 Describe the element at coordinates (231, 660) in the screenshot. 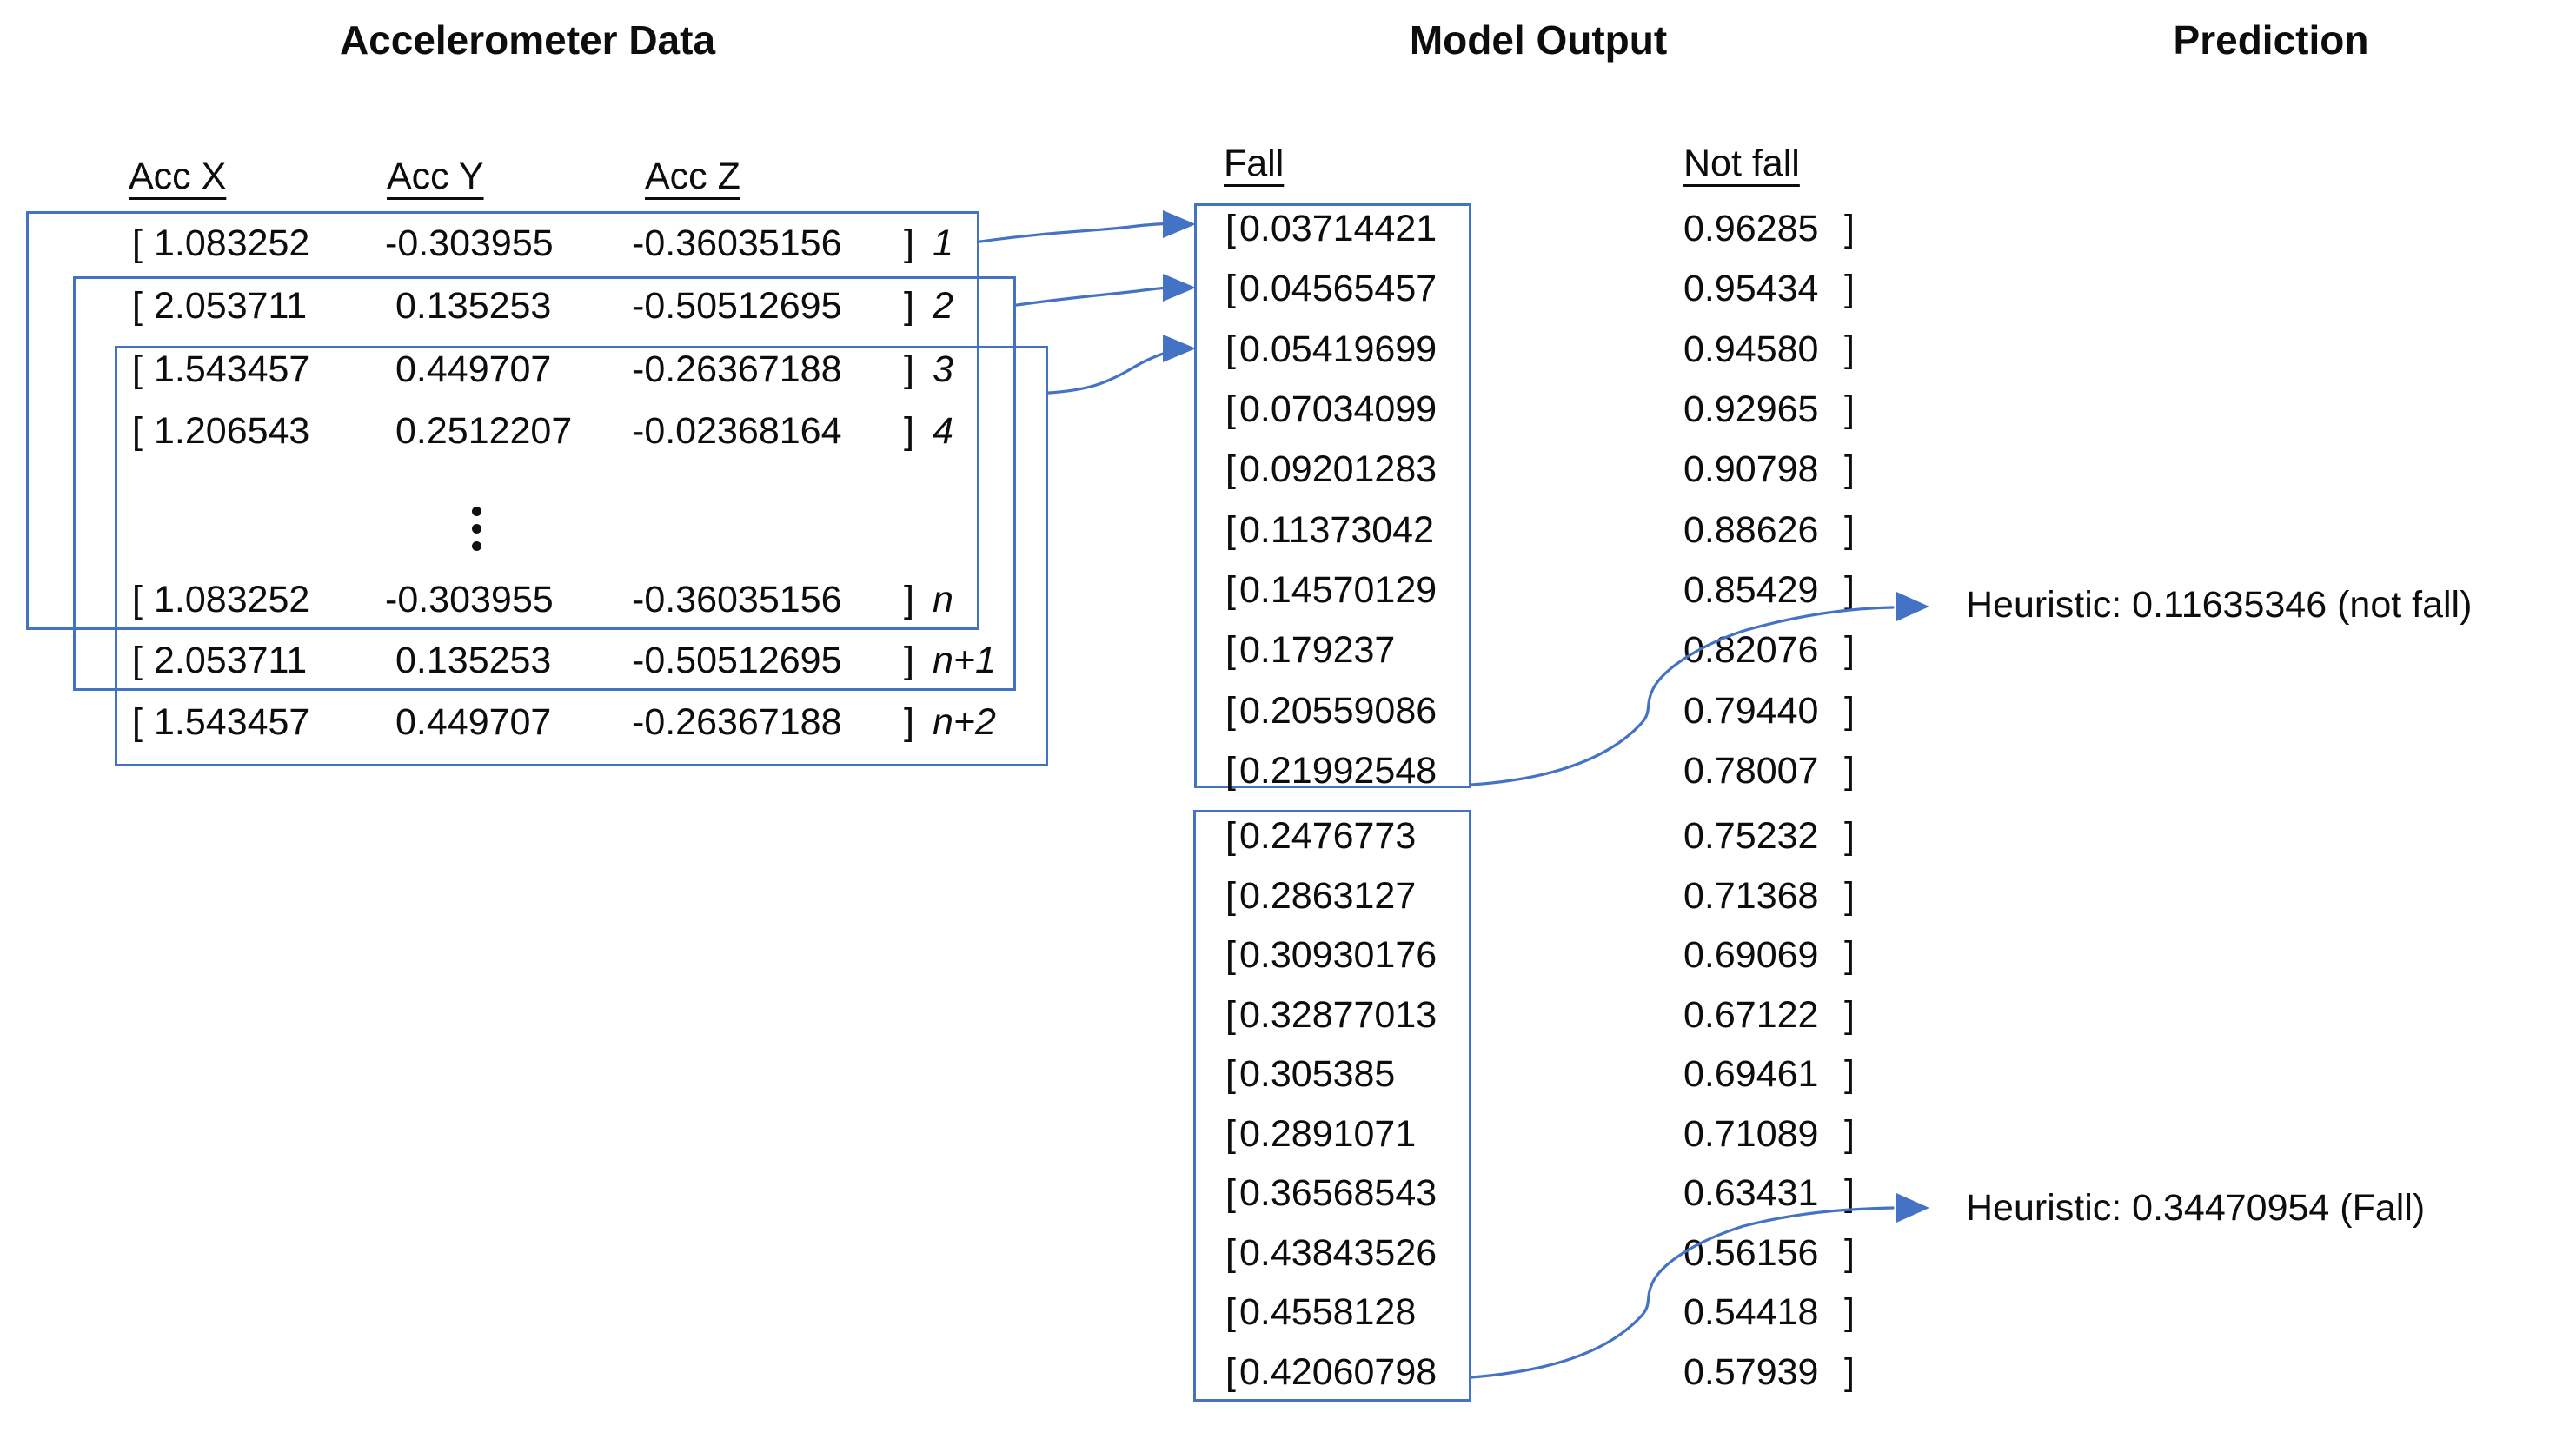

I see `acc-x-value: 2.053711` at that location.